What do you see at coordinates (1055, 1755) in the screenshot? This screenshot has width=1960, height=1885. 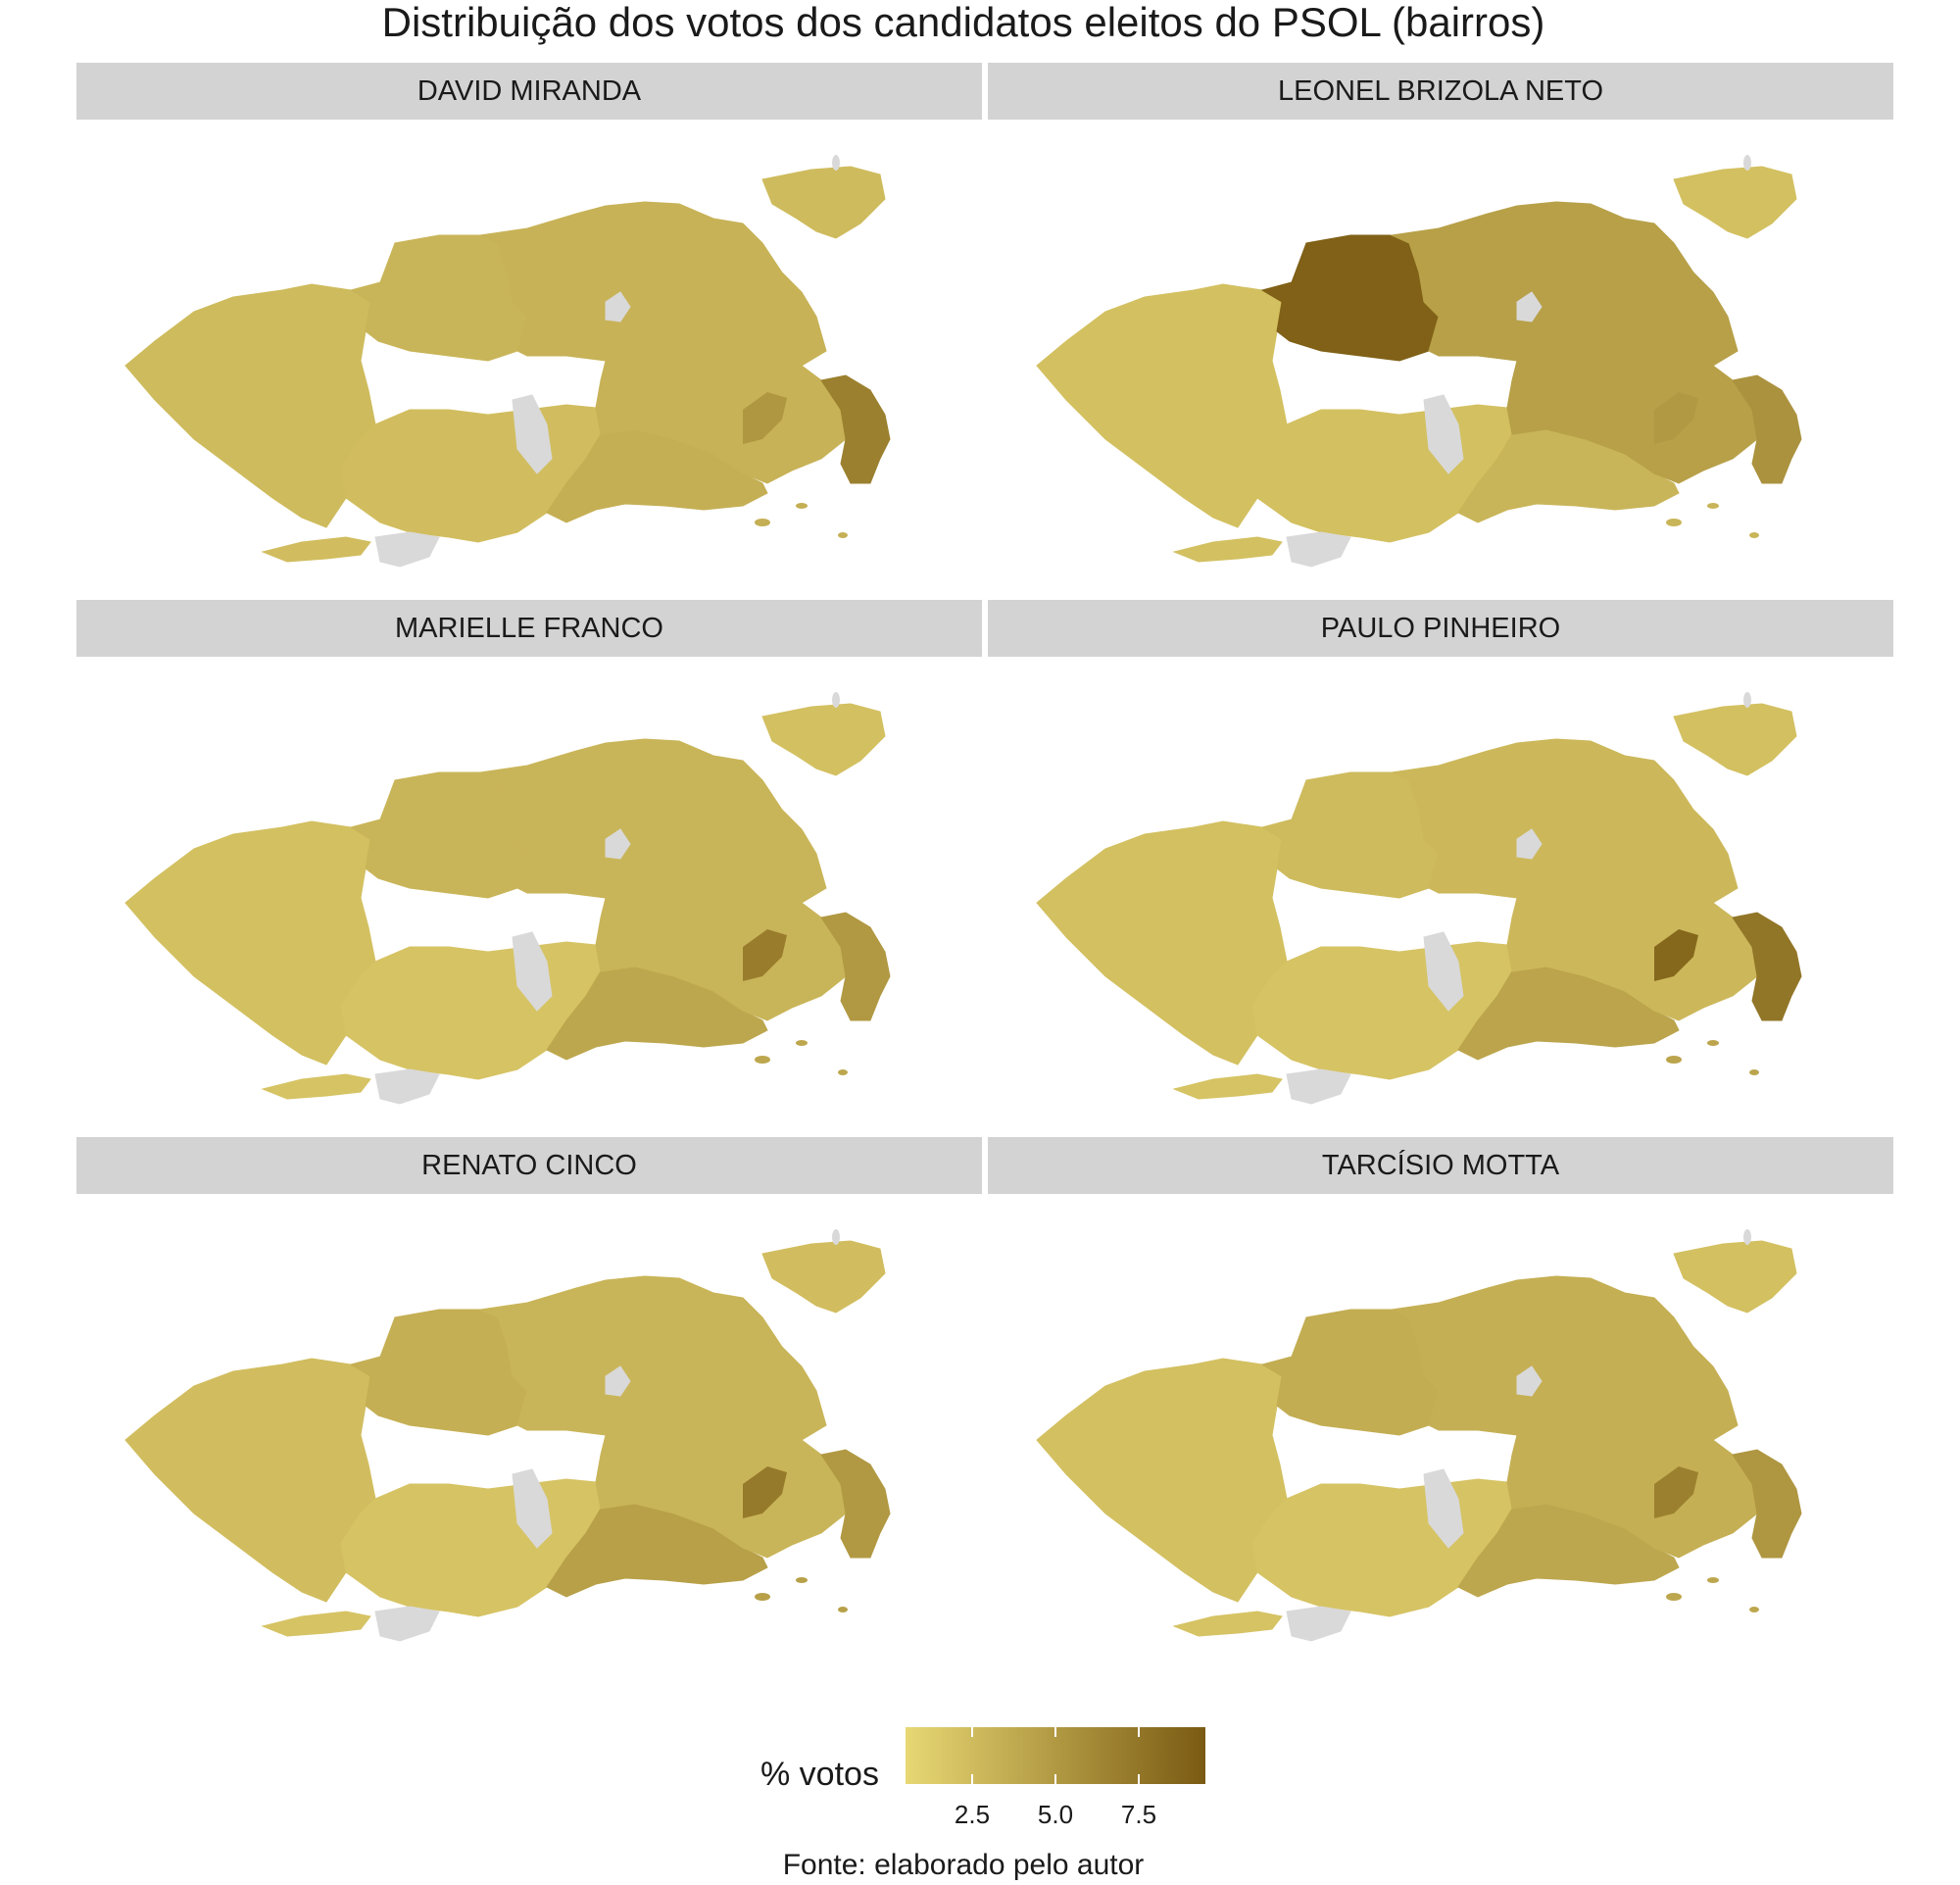 I see `legend-colorbar` at bounding box center [1055, 1755].